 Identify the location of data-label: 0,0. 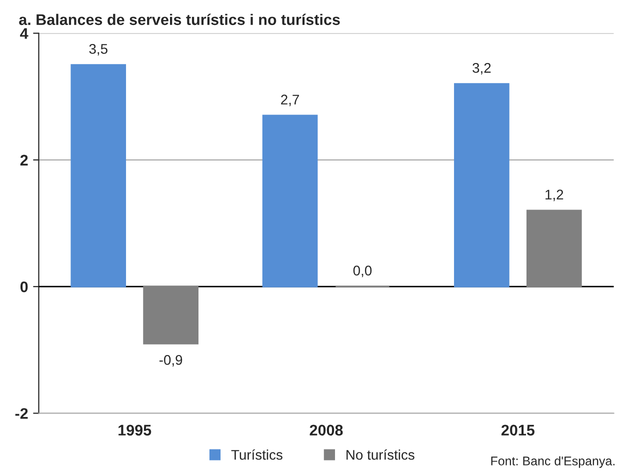
(362, 272).